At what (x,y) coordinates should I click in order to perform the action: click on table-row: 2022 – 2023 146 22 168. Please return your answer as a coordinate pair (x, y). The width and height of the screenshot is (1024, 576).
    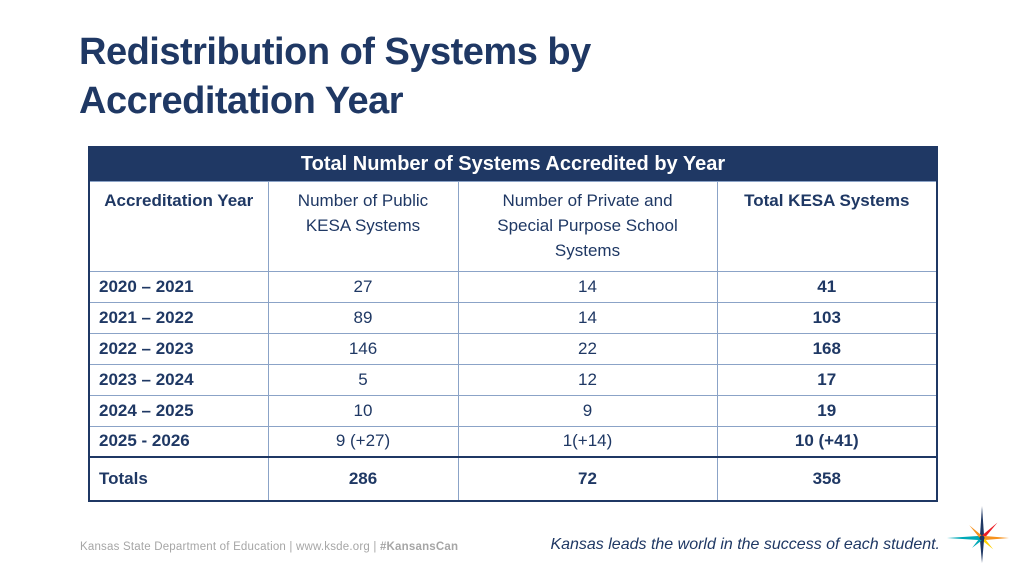
    Looking at the image, I should click on (513, 348).